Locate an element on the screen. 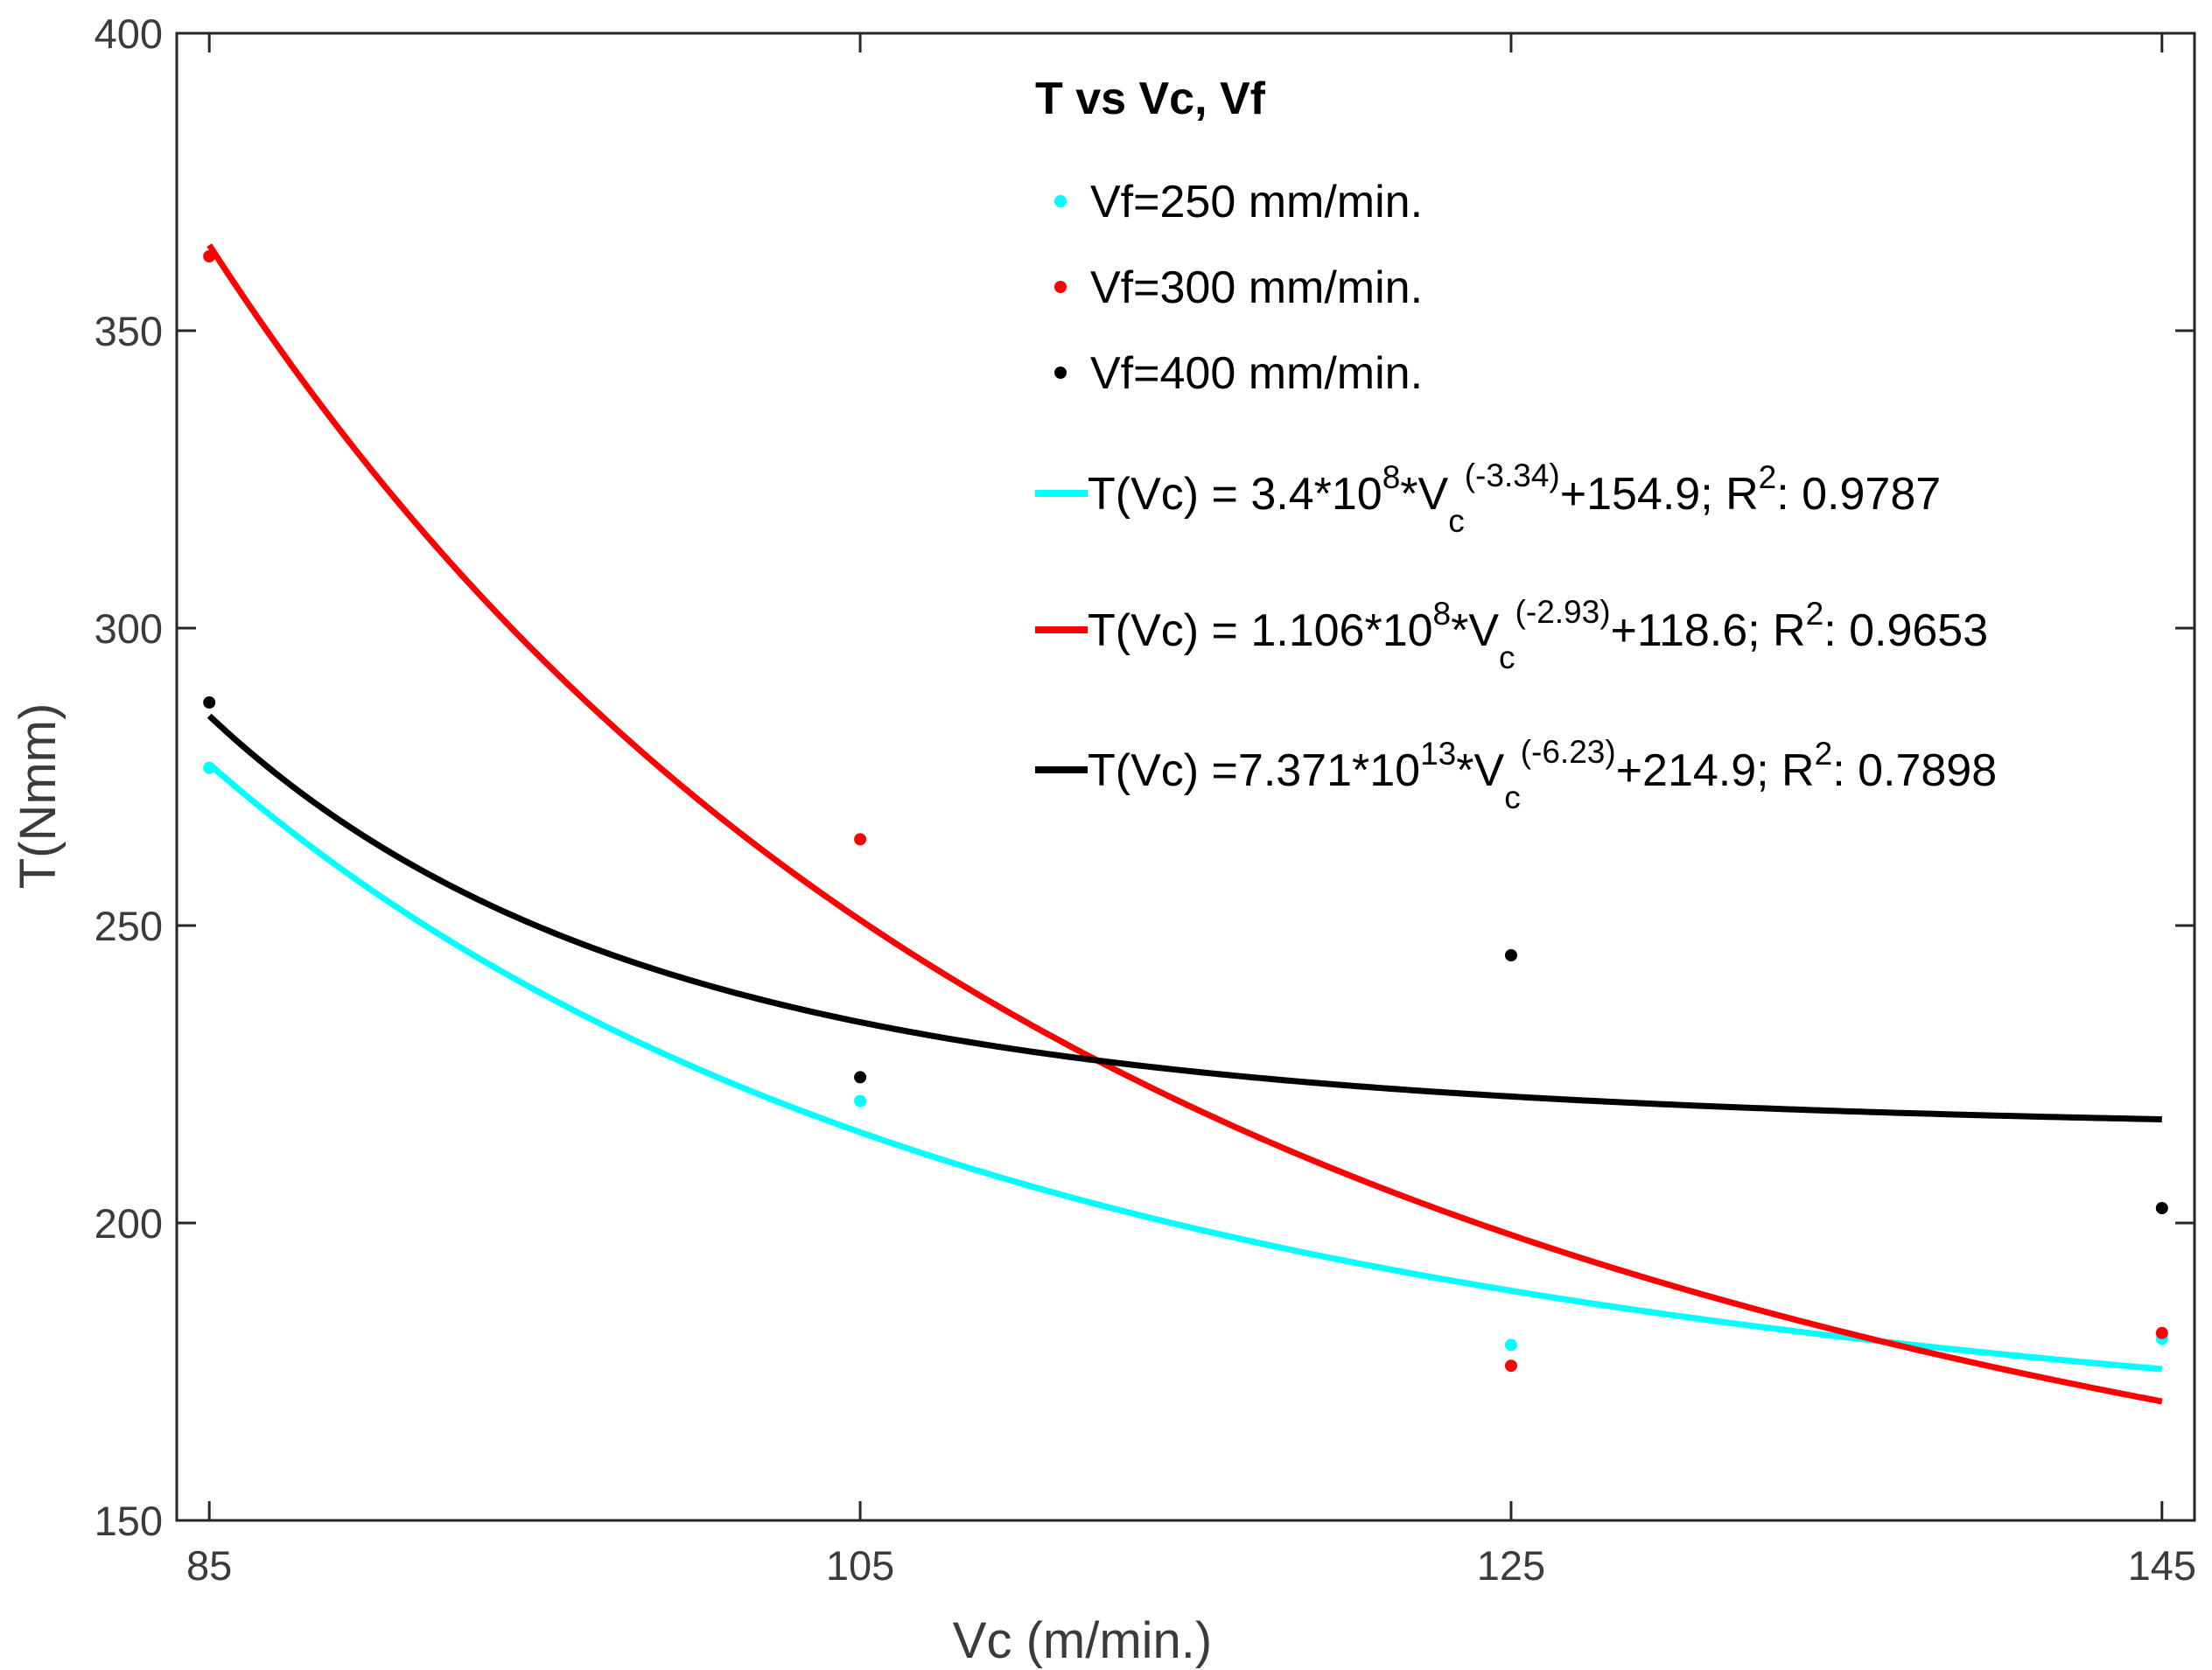 The height and width of the screenshot is (1670, 2212). y-tick-label: 300 is located at coordinates (128, 628).